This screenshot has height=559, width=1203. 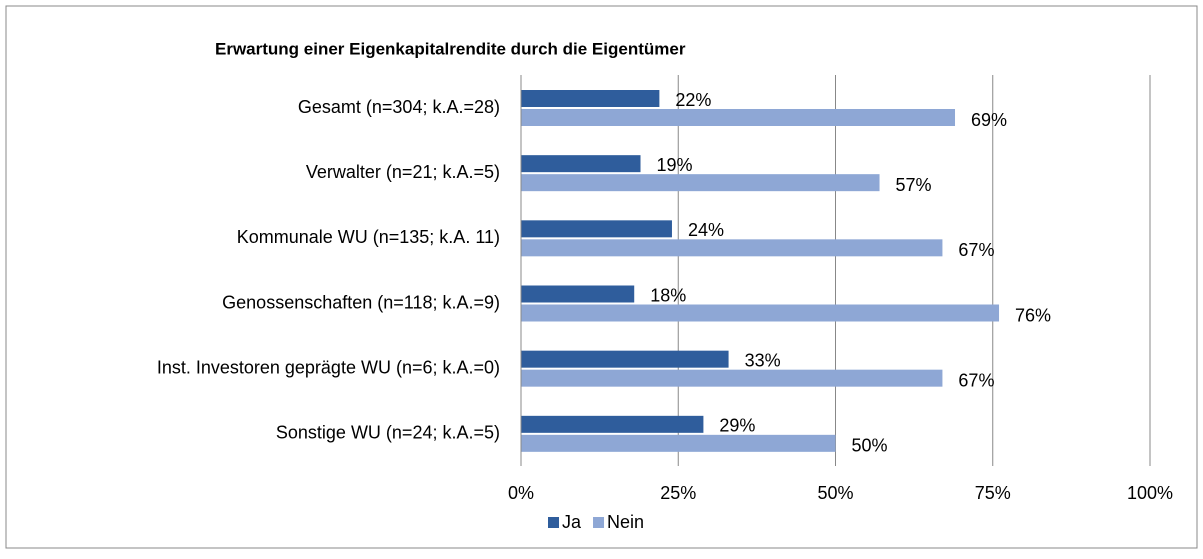 I want to click on data-label: 22%, so click(x=693, y=100).